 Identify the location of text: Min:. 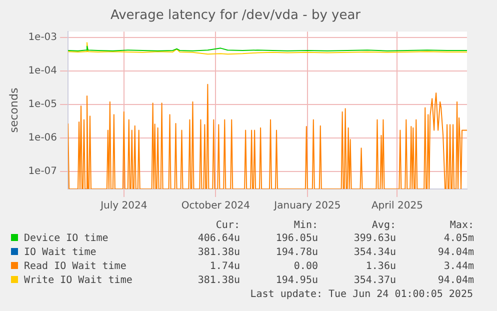
(305, 226).